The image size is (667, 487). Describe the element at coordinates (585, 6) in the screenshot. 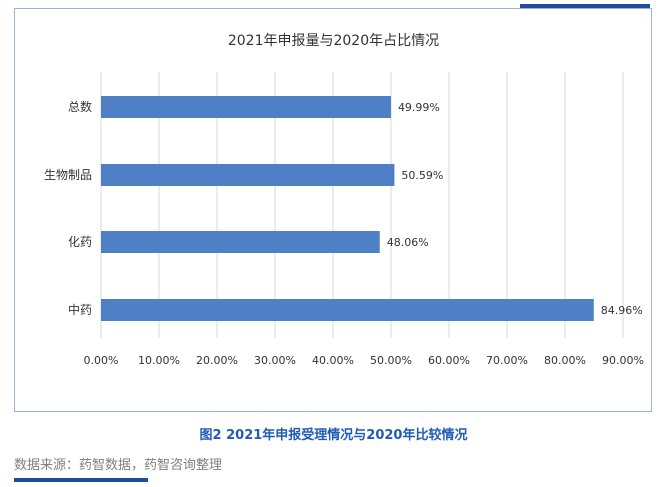

I see `top-accent-bar` at that location.